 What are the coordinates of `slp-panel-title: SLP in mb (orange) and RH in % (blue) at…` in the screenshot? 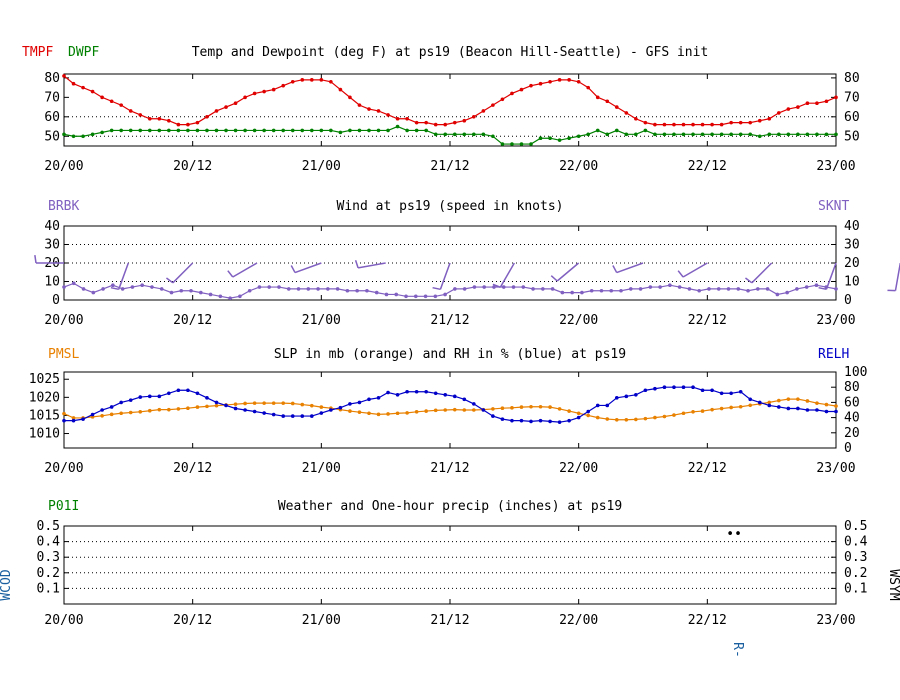 It's located at (450, 354).